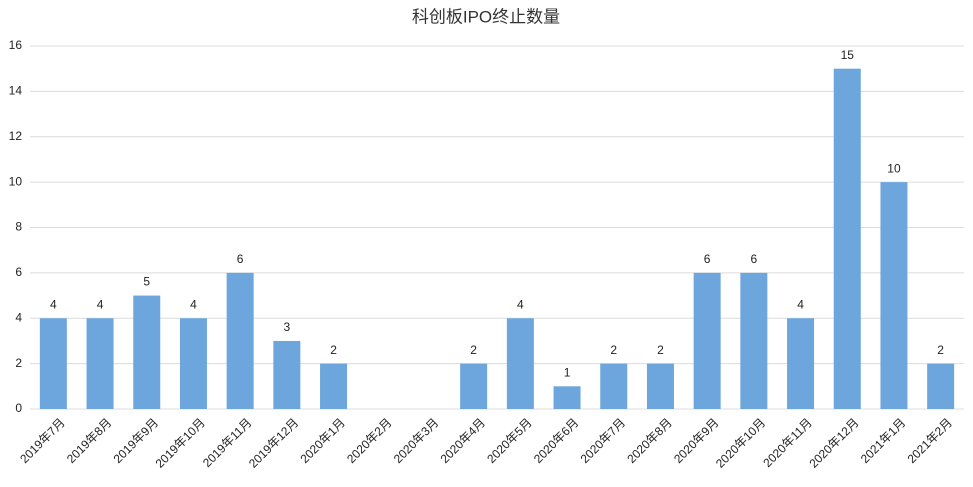  I want to click on data-label: 5, so click(146, 282).